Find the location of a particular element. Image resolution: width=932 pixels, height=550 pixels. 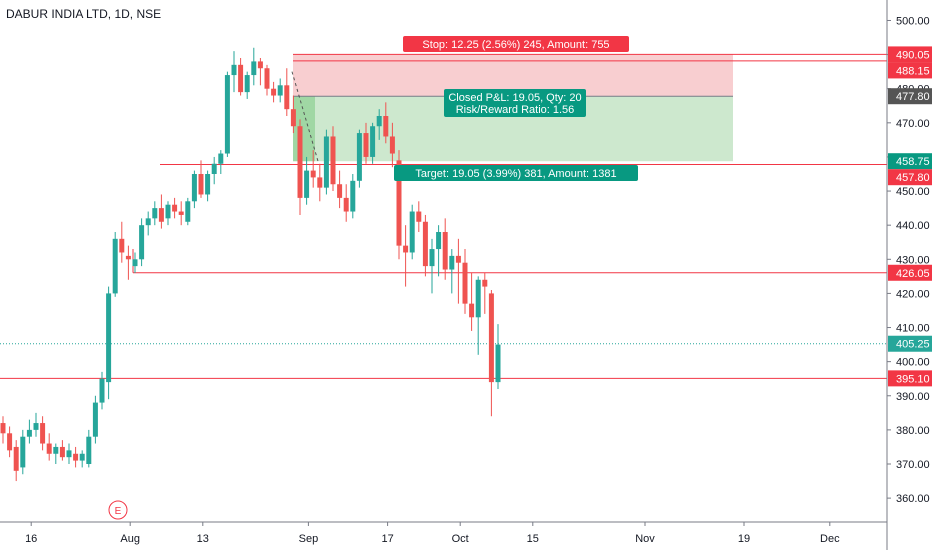

price-tag: 405.25 is located at coordinates (910, 343).